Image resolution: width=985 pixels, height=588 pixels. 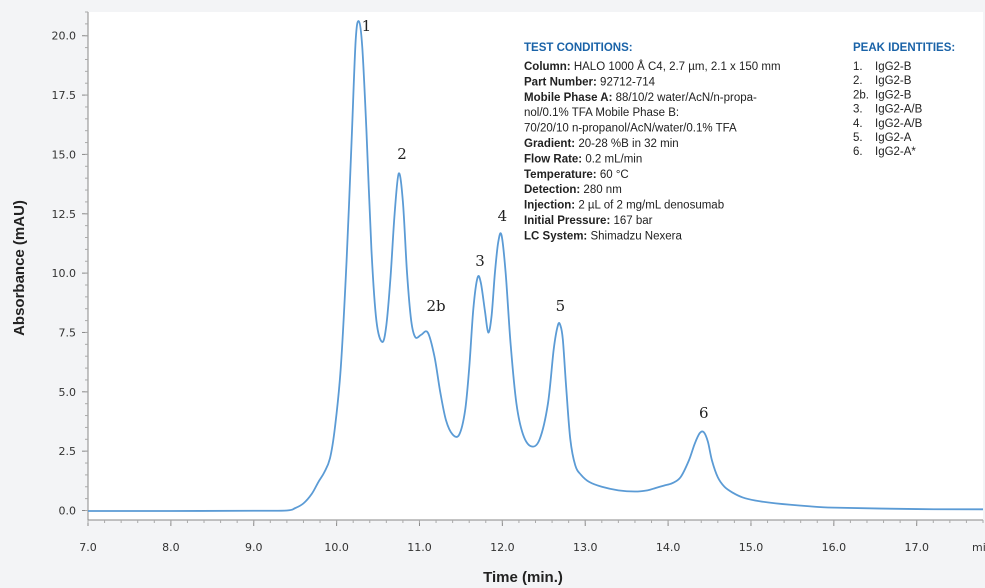 I want to click on test-conditions-heading: TEST CONDITIONS:, so click(x=578, y=48).